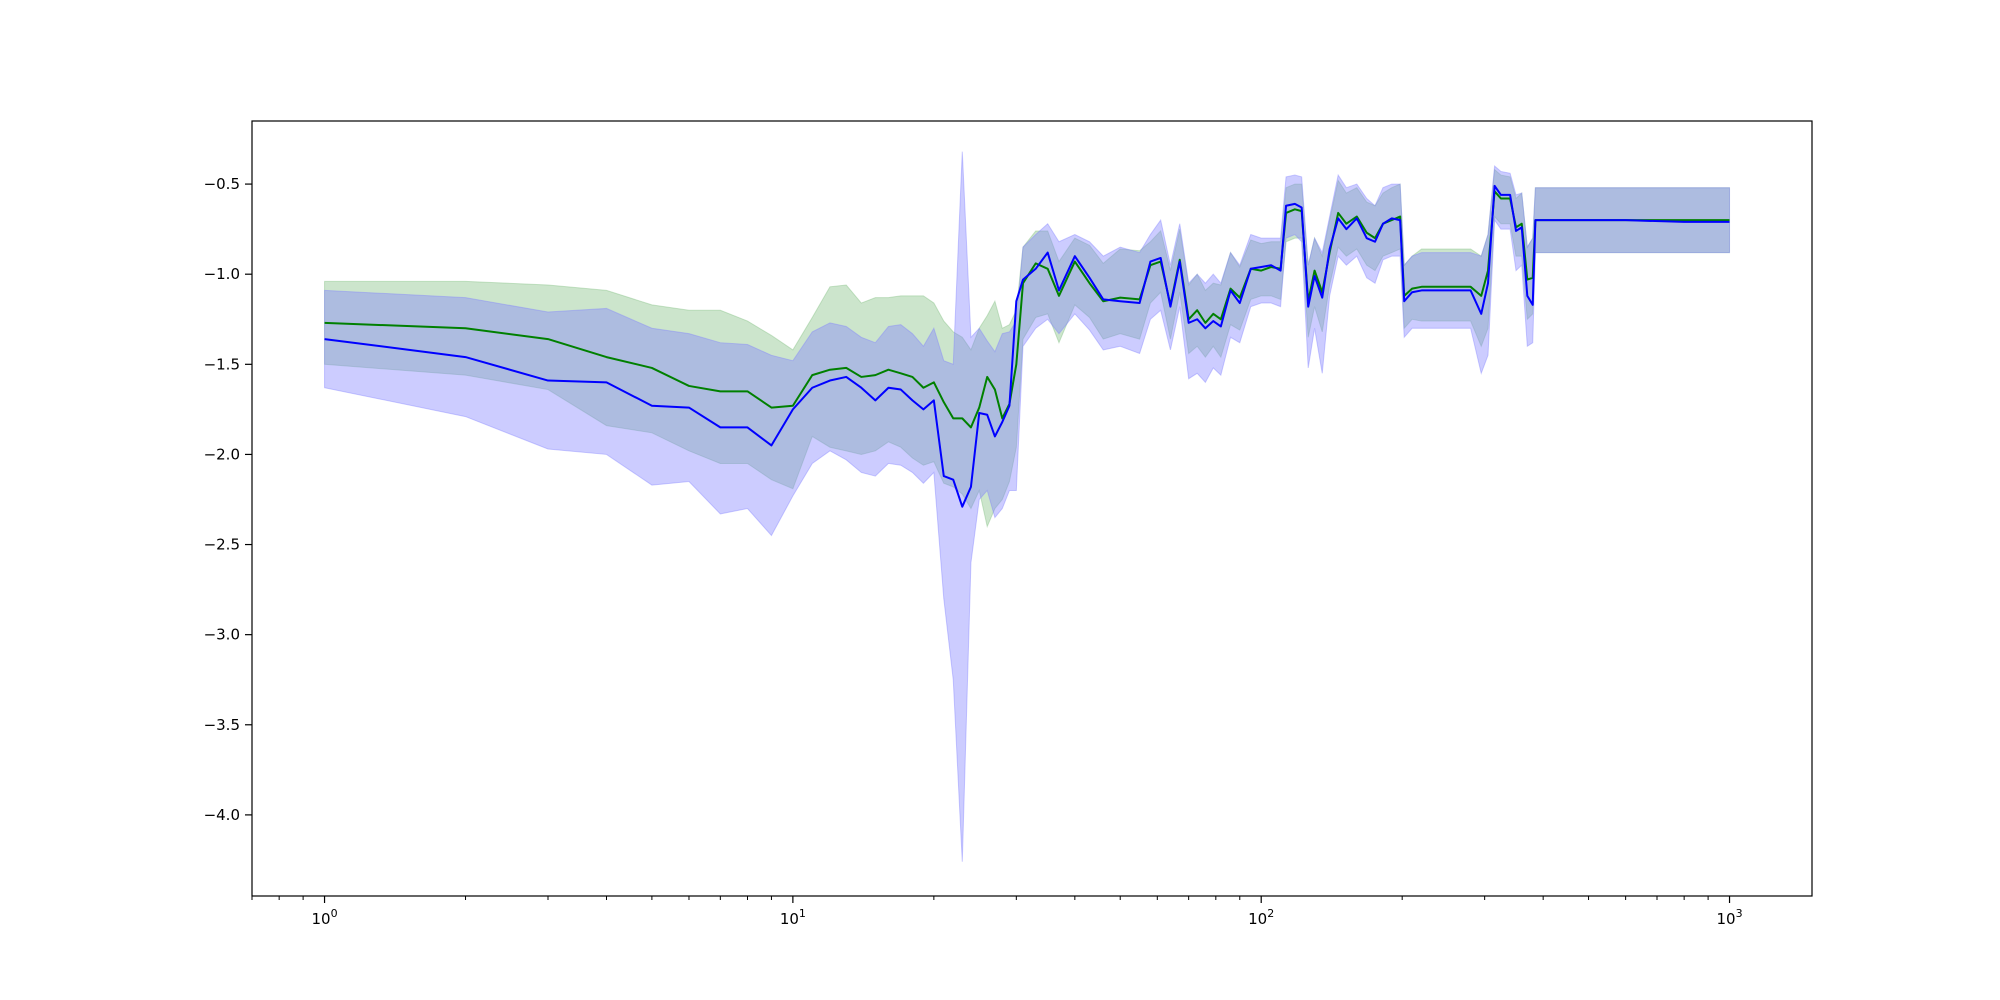  What do you see at coordinates (222, 274) in the screenshot?
I see `y-tick-label: −1.0` at bounding box center [222, 274].